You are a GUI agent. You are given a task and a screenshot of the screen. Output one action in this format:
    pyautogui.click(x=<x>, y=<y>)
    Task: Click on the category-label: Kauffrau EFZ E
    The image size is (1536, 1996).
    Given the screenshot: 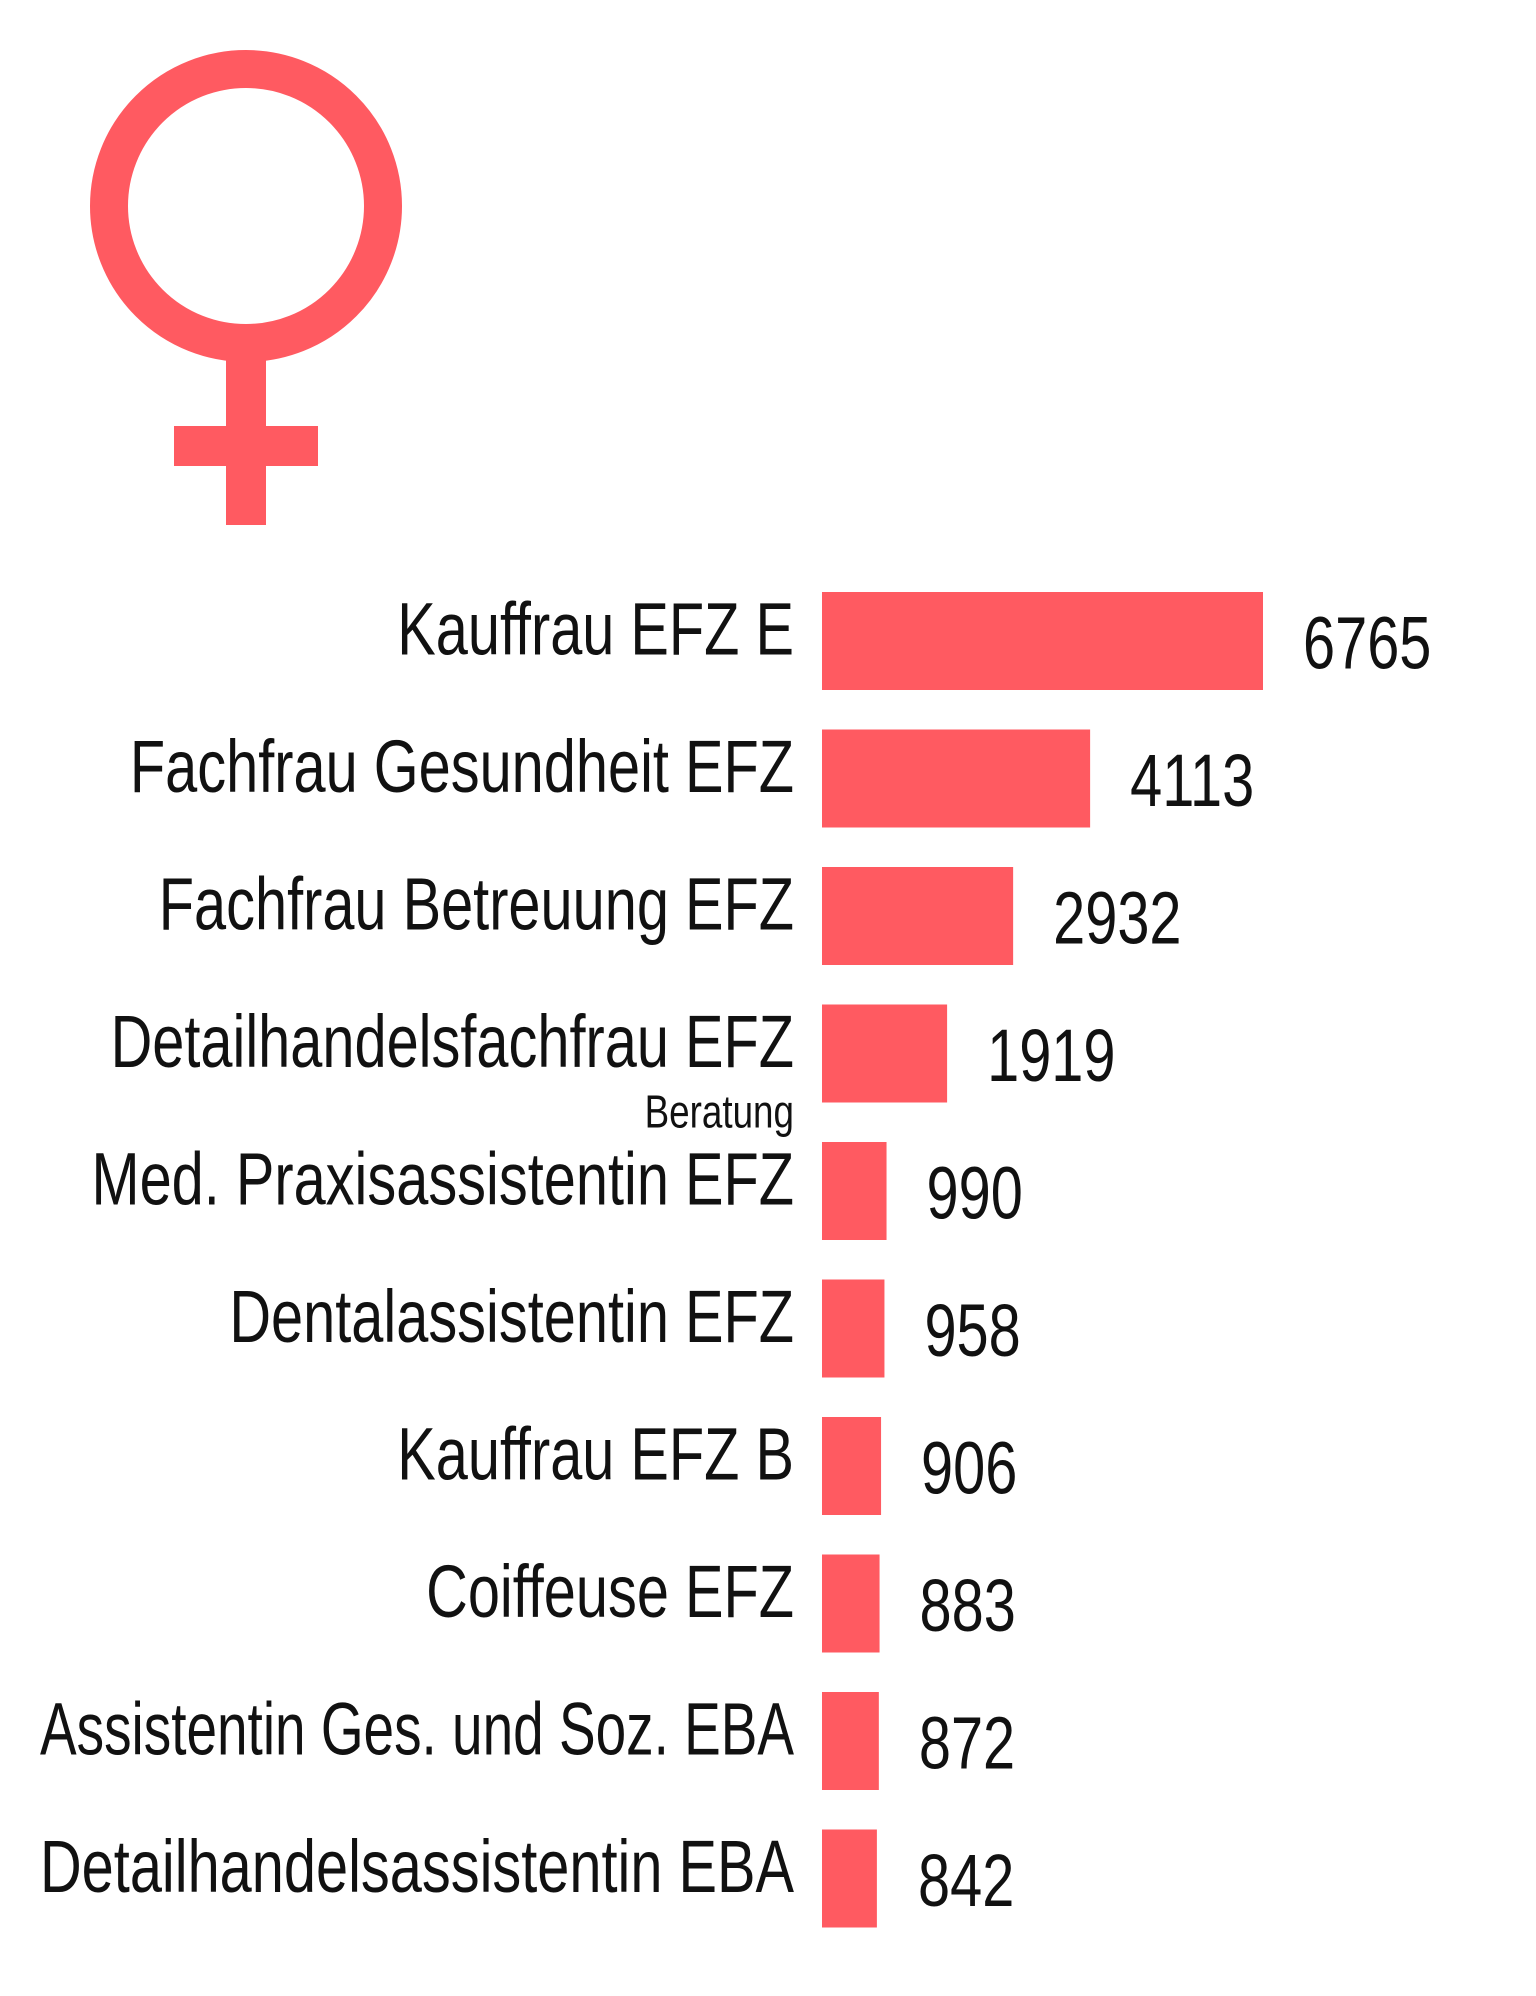 What is the action you would take?
    pyautogui.click(x=595, y=629)
    